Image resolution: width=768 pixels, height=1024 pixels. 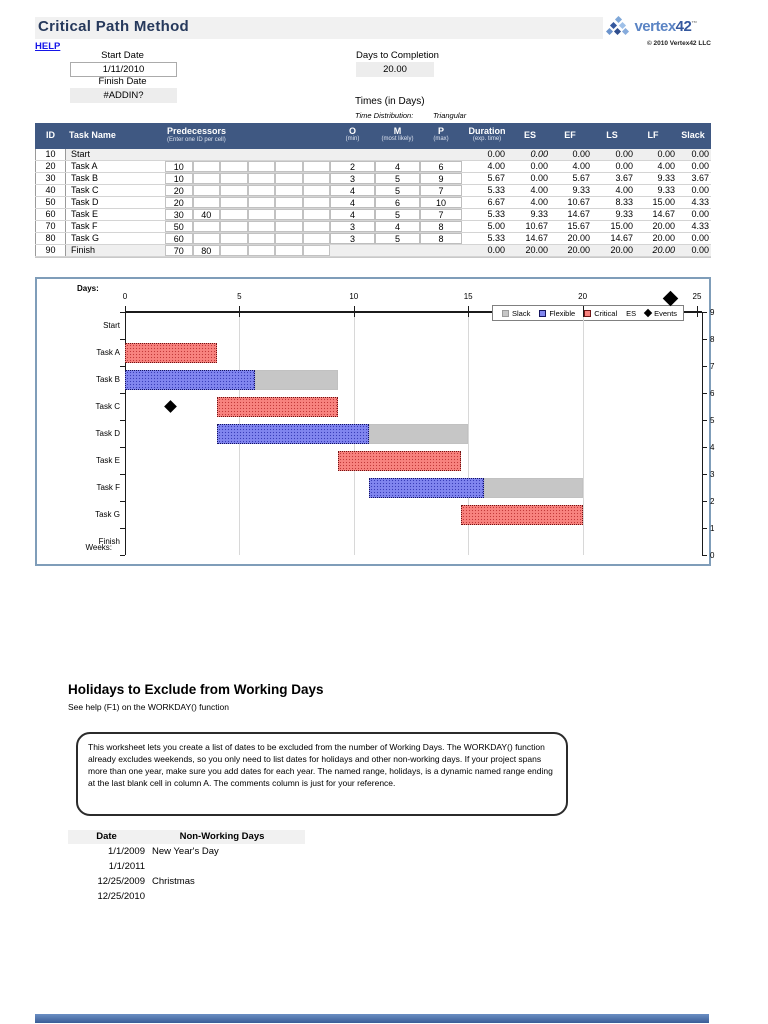 What do you see at coordinates (441, 202) in the screenshot?
I see `estimate-cell-p: 10` at bounding box center [441, 202].